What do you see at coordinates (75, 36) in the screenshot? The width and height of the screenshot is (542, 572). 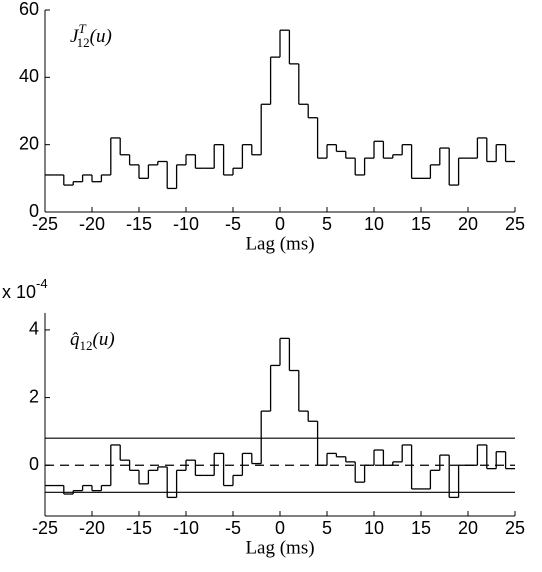 I see `annotation-base: J` at bounding box center [75, 36].